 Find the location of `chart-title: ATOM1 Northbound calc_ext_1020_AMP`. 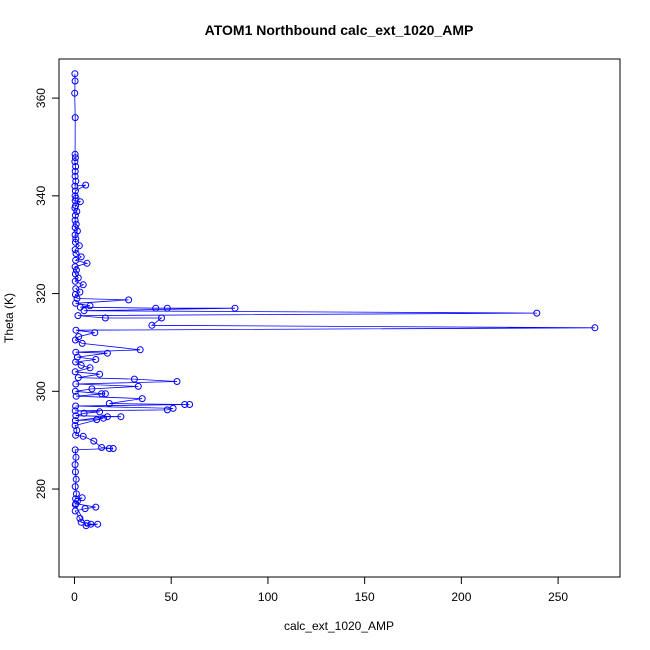

chart-title: ATOM1 Northbound calc_ext_1020_AMP is located at coordinates (339, 30).